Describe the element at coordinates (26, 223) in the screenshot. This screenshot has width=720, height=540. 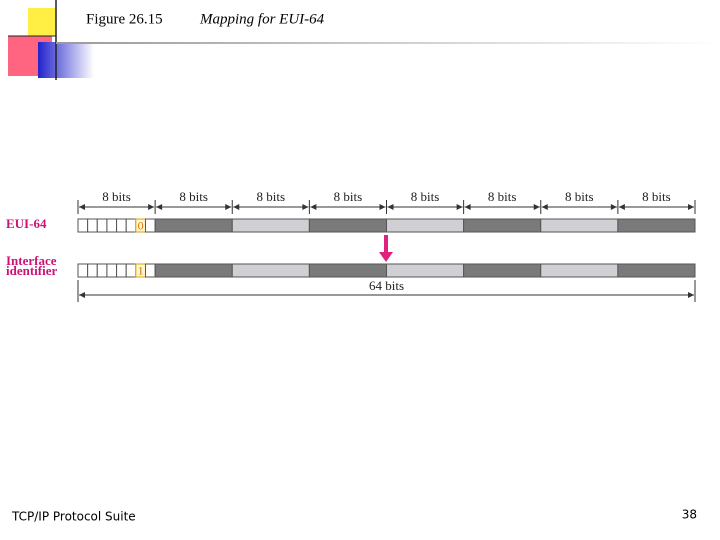
I see `row-label: EUI-64` at that location.